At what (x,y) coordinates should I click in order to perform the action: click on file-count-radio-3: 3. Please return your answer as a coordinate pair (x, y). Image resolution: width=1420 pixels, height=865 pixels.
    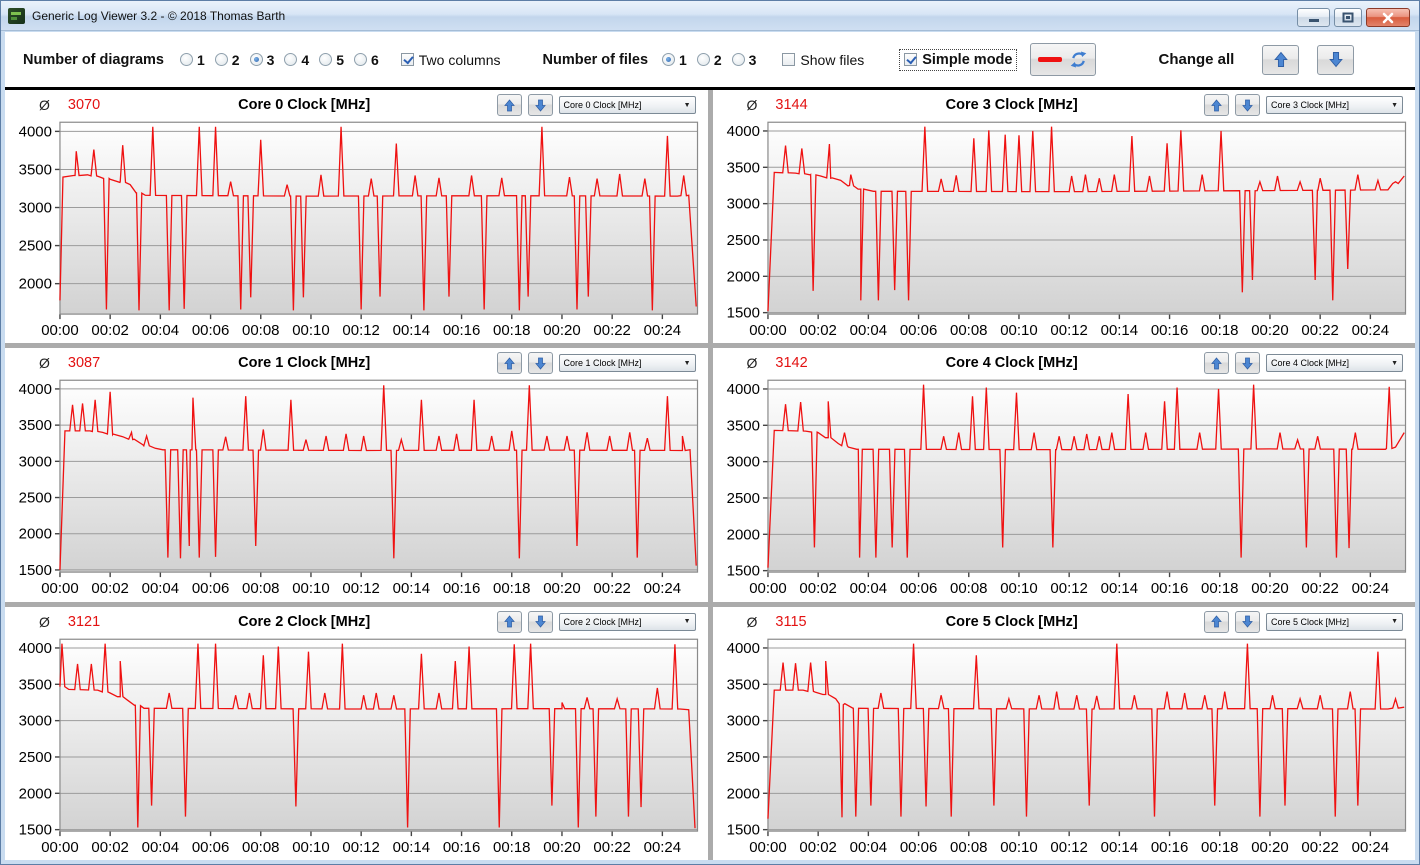
    Looking at the image, I should click on (743, 60).